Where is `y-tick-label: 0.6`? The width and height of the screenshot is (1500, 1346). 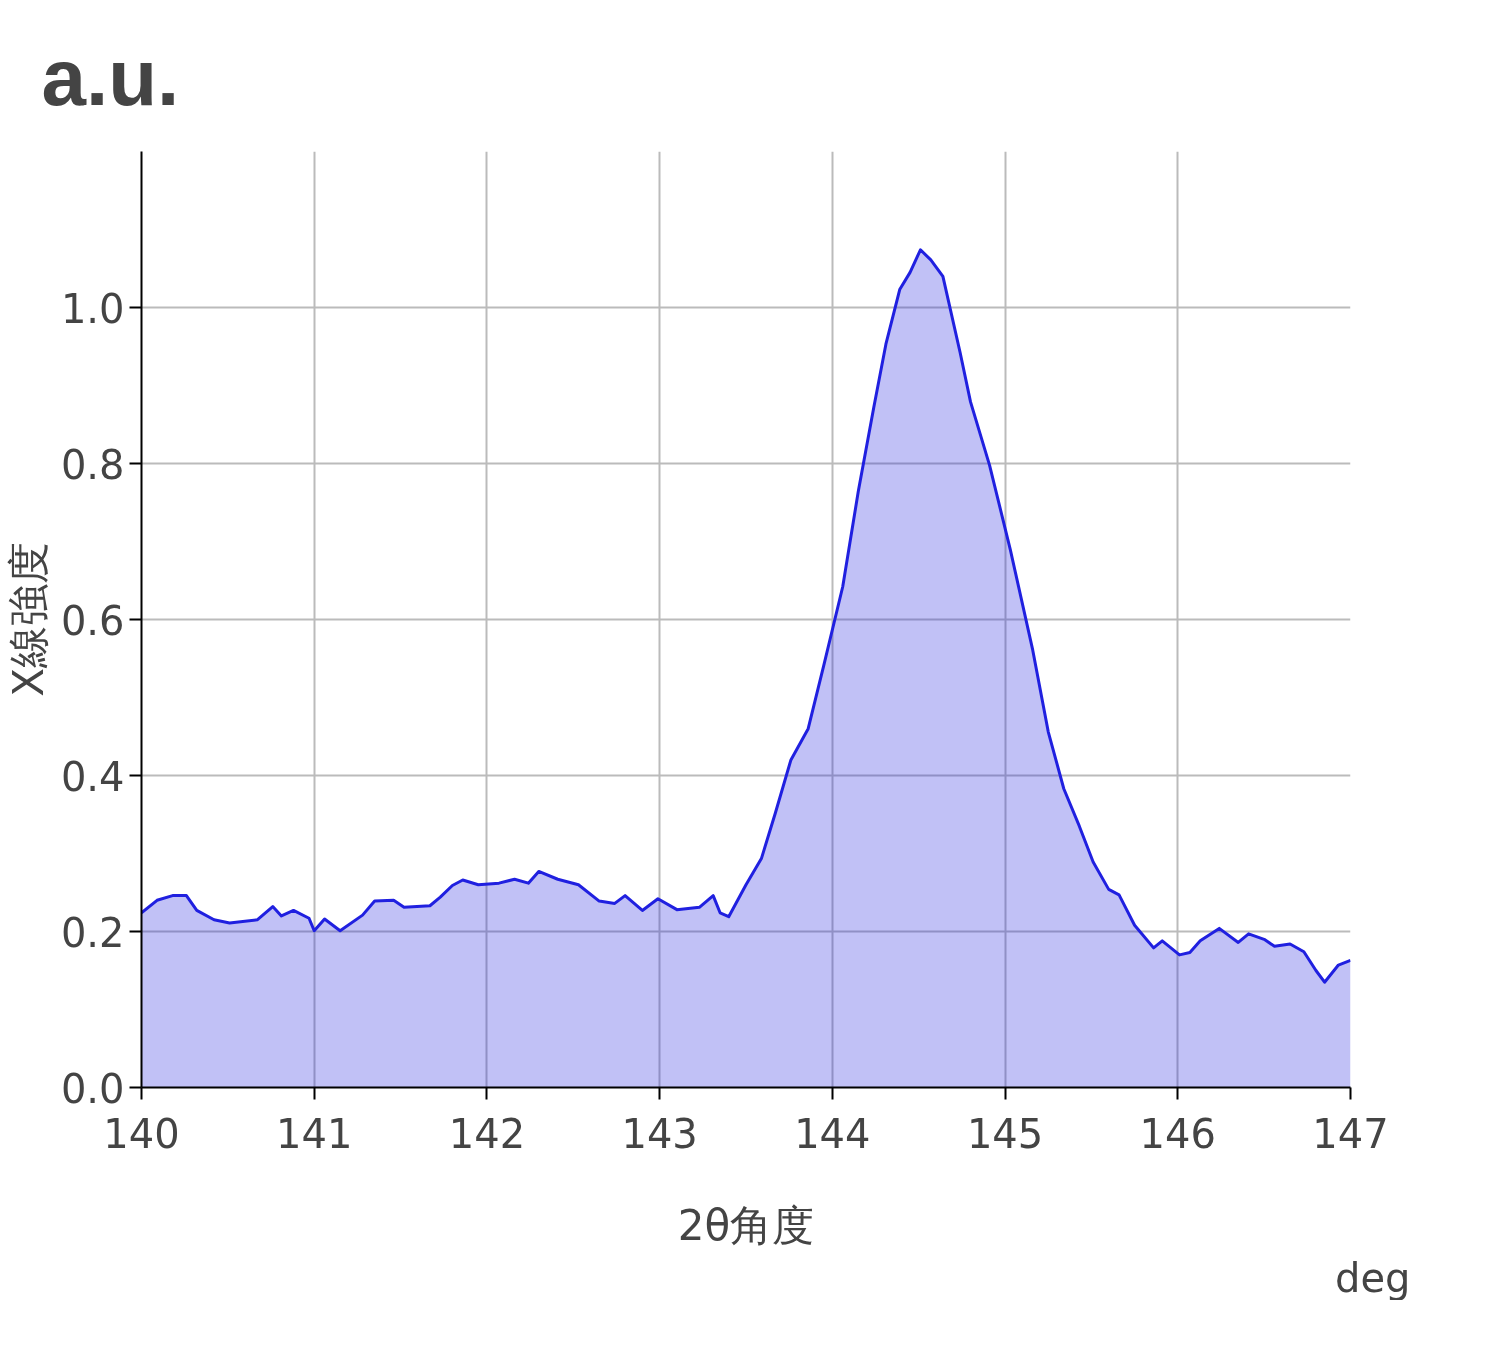
y-tick-label: 0.6 is located at coordinates (92, 620).